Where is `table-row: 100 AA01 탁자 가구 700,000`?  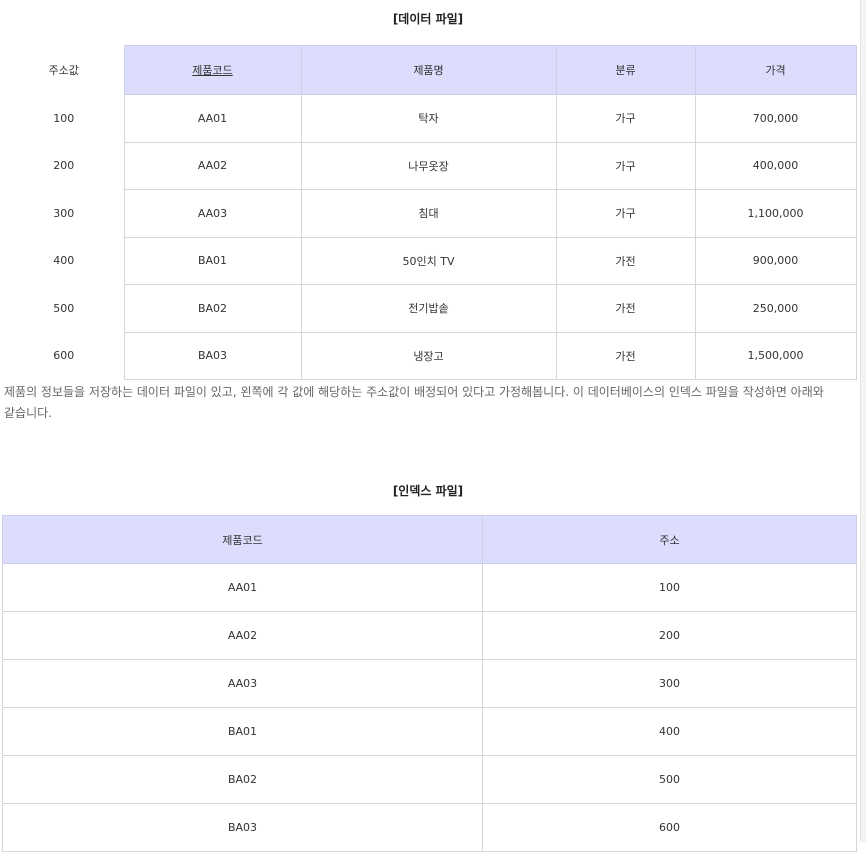
table-row: 100 AA01 탁자 가구 700,000 is located at coordinates (430, 118).